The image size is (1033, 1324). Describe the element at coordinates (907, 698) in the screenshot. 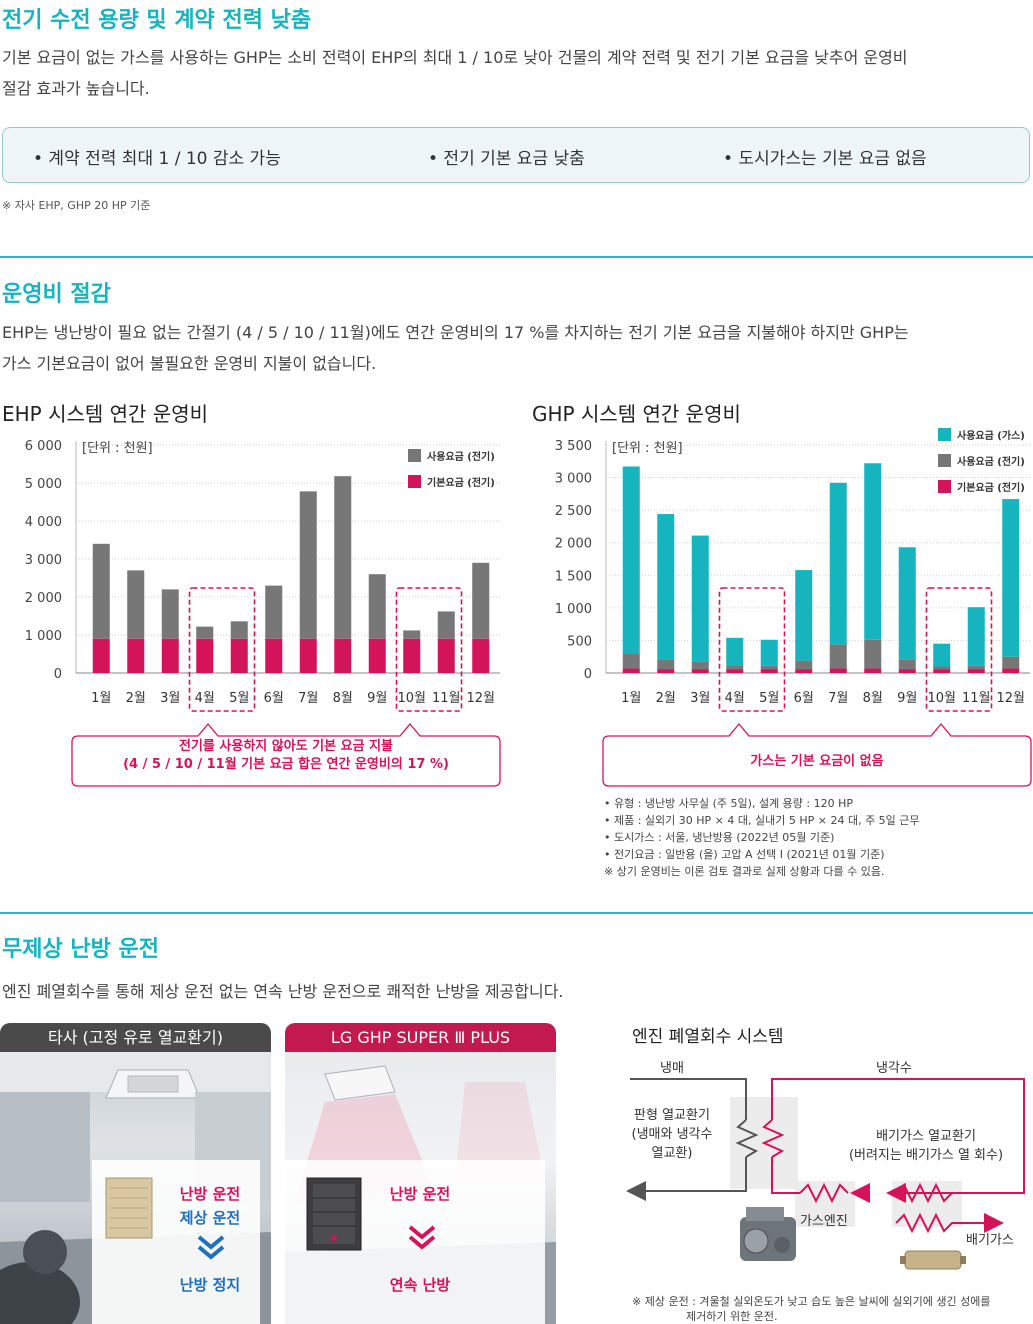

I see `x-tick-label: 9월` at that location.